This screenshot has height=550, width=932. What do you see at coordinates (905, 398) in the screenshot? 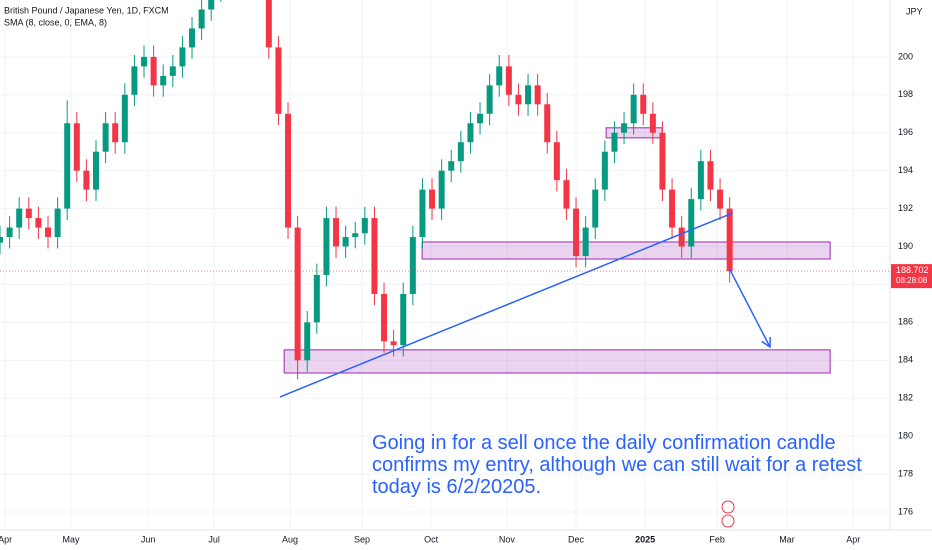
I see `y-tick-label: 182` at bounding box center [905, 398].